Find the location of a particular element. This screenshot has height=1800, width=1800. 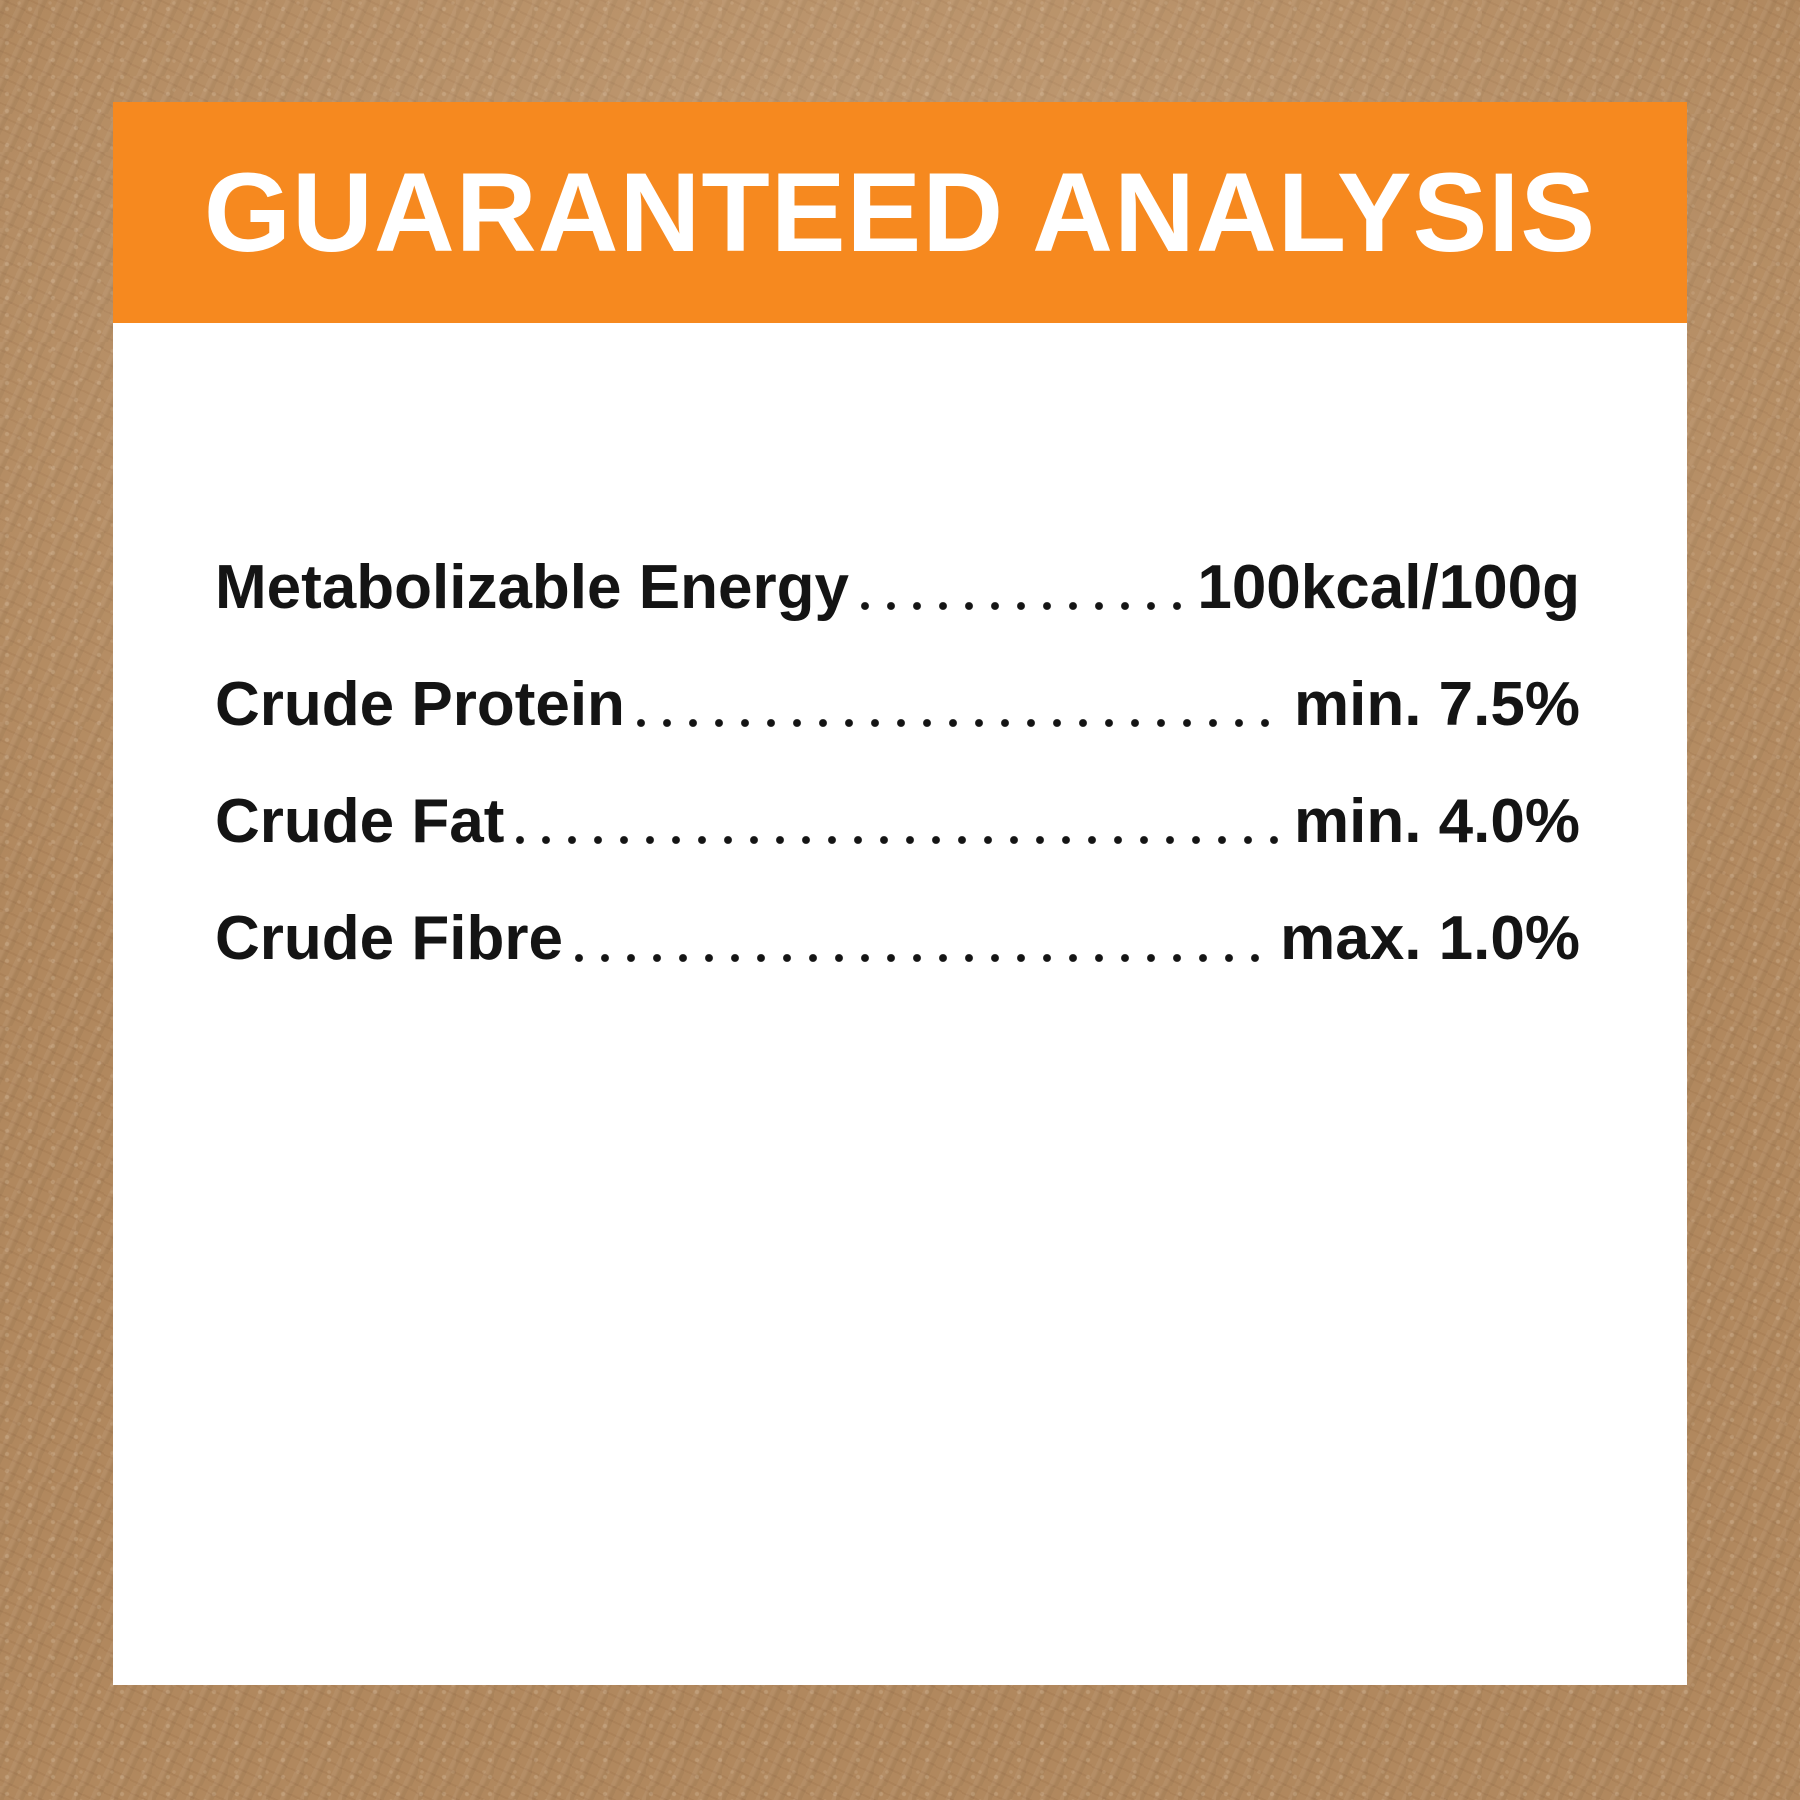

analysis-row-crude-protein: Crude Protein min. 7.5% is located at coordinates (897, 704).